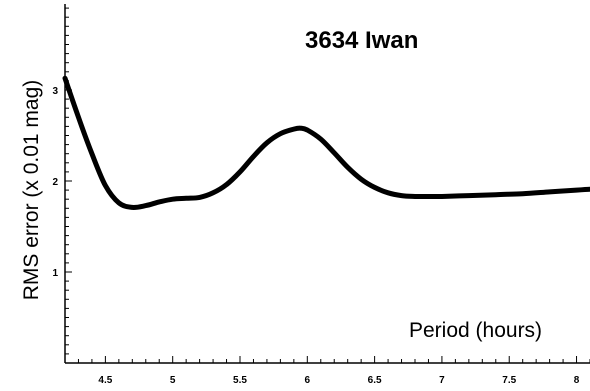  What do you see at coordinates (375, 380) in the screenshot?
I see `x-tick-label: 6.5` at bounding box center [375, 380].